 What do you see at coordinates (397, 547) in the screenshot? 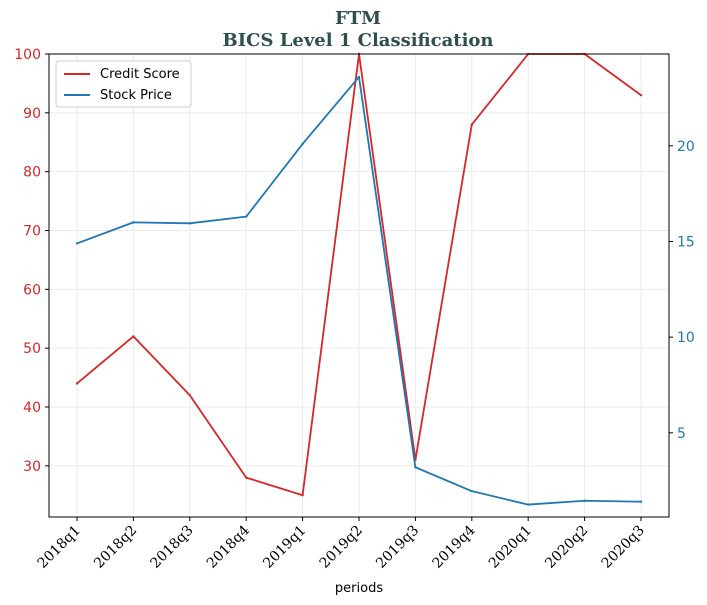
I see `x-tick-label: 2019q3` at bounding box center [397, 547].